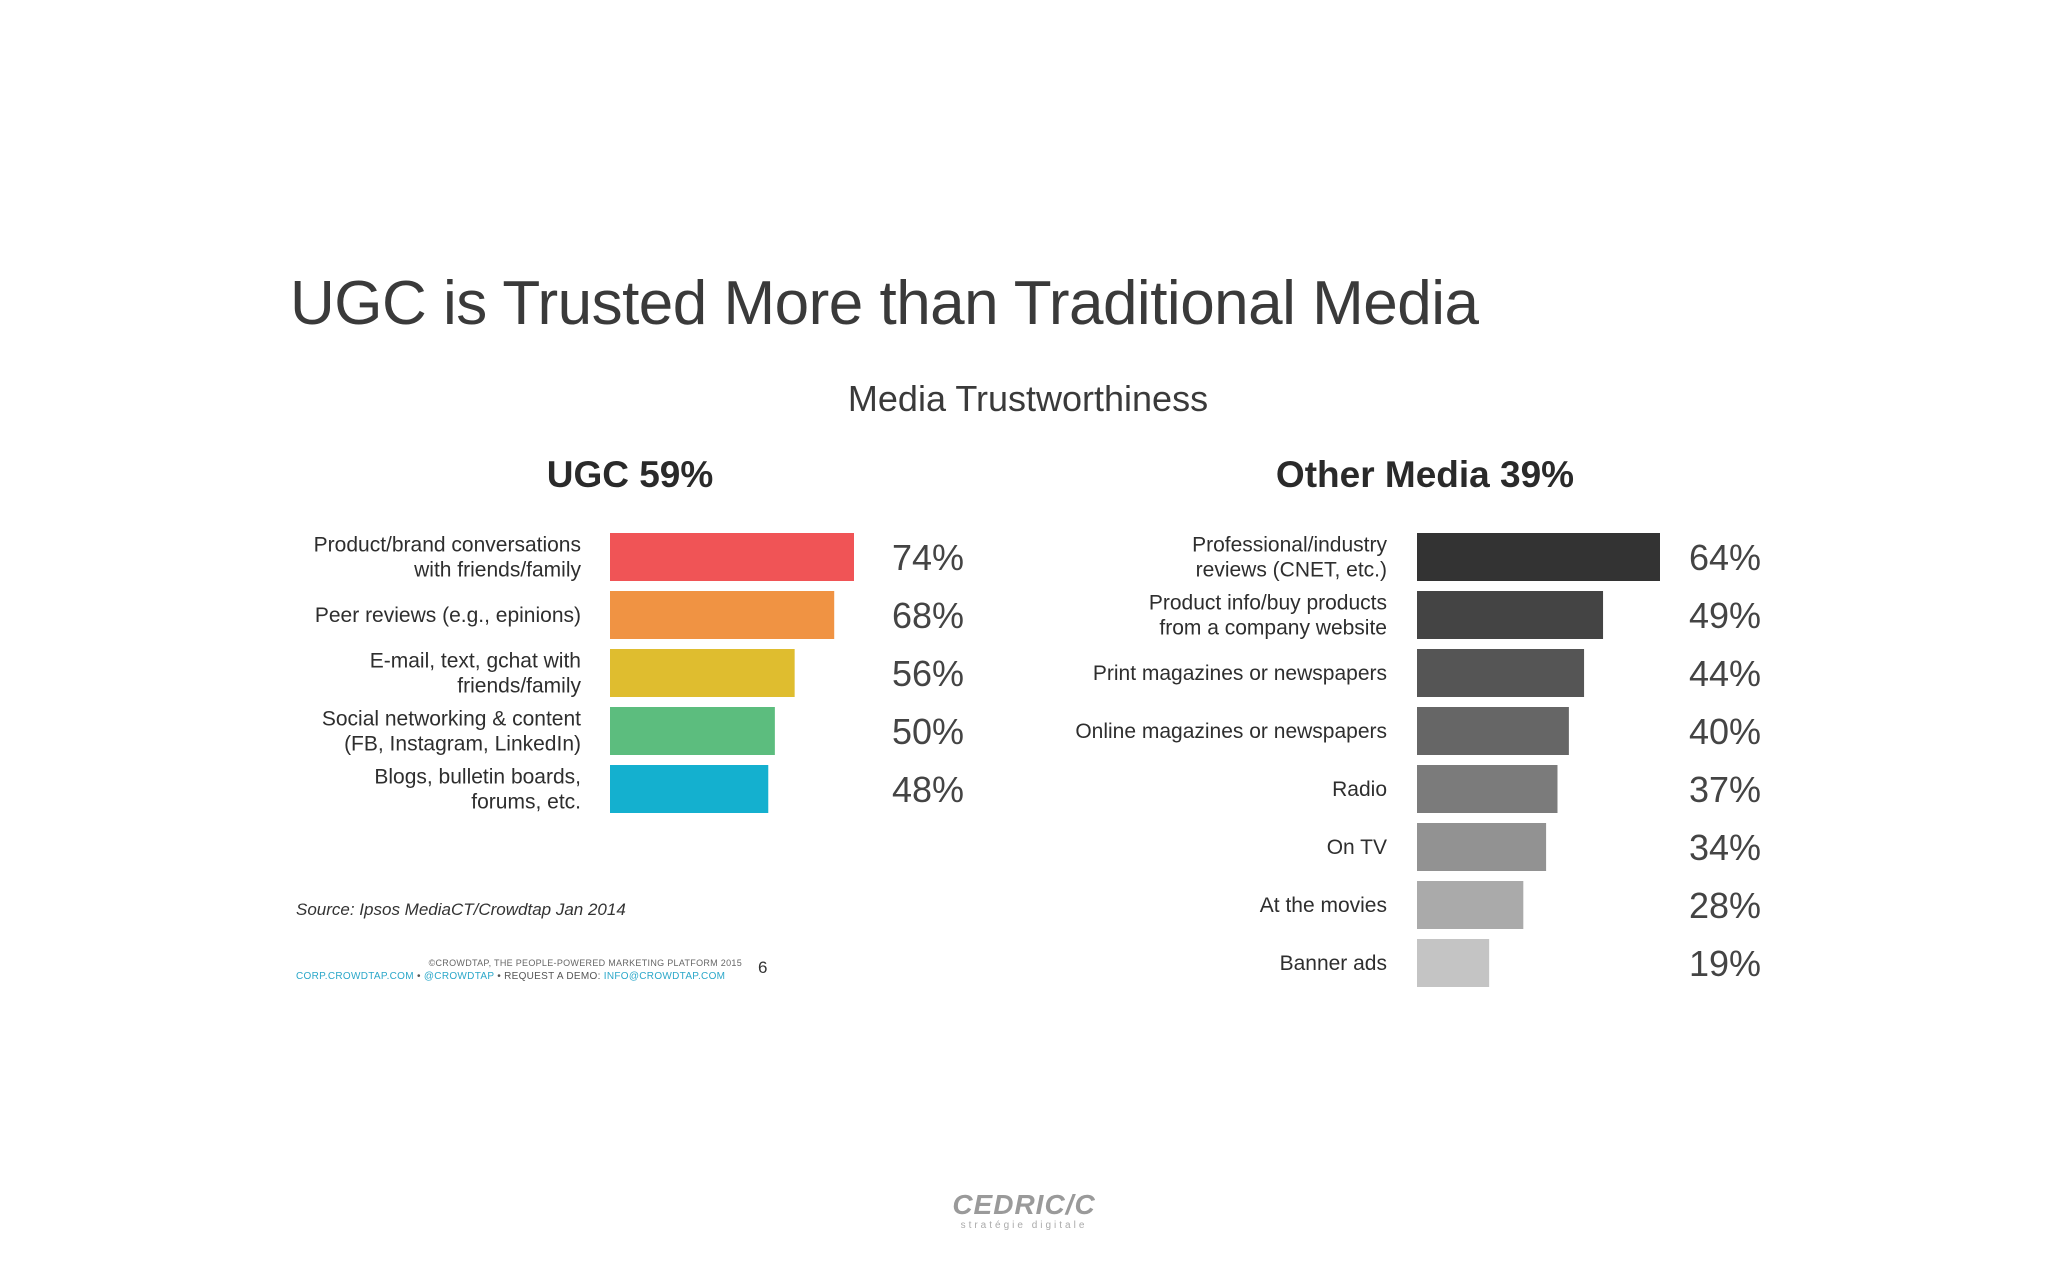 The image size is (2048, 1280). Describe the element at coordinates (664, 976) in the screenshot. I see `footer-email-link: INFO@CROWDTAP.COM` at that location.